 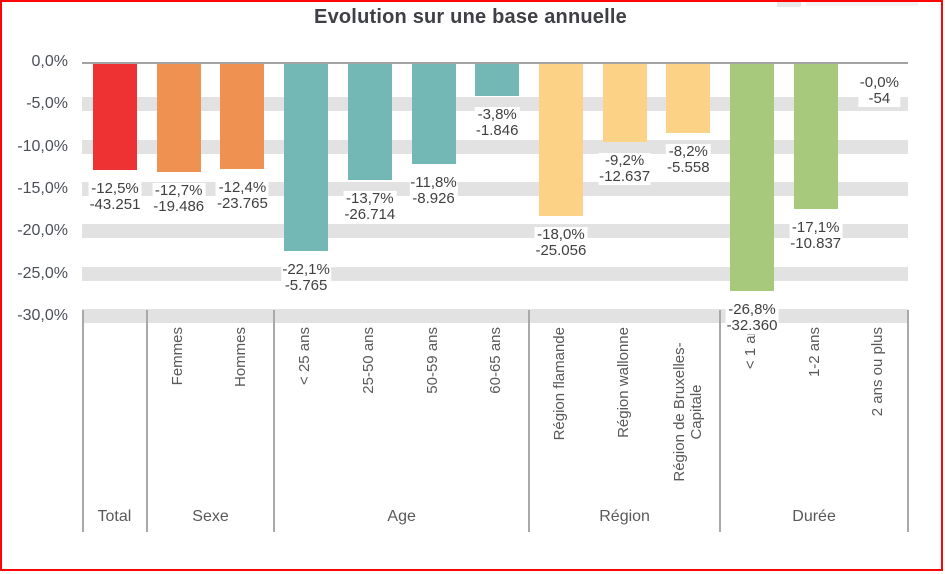 What do you see at coordinates (470, 17) in the screenshot?
I see `chart-title: Evolution sur une base annuelle` at bounding box center [470, 17].